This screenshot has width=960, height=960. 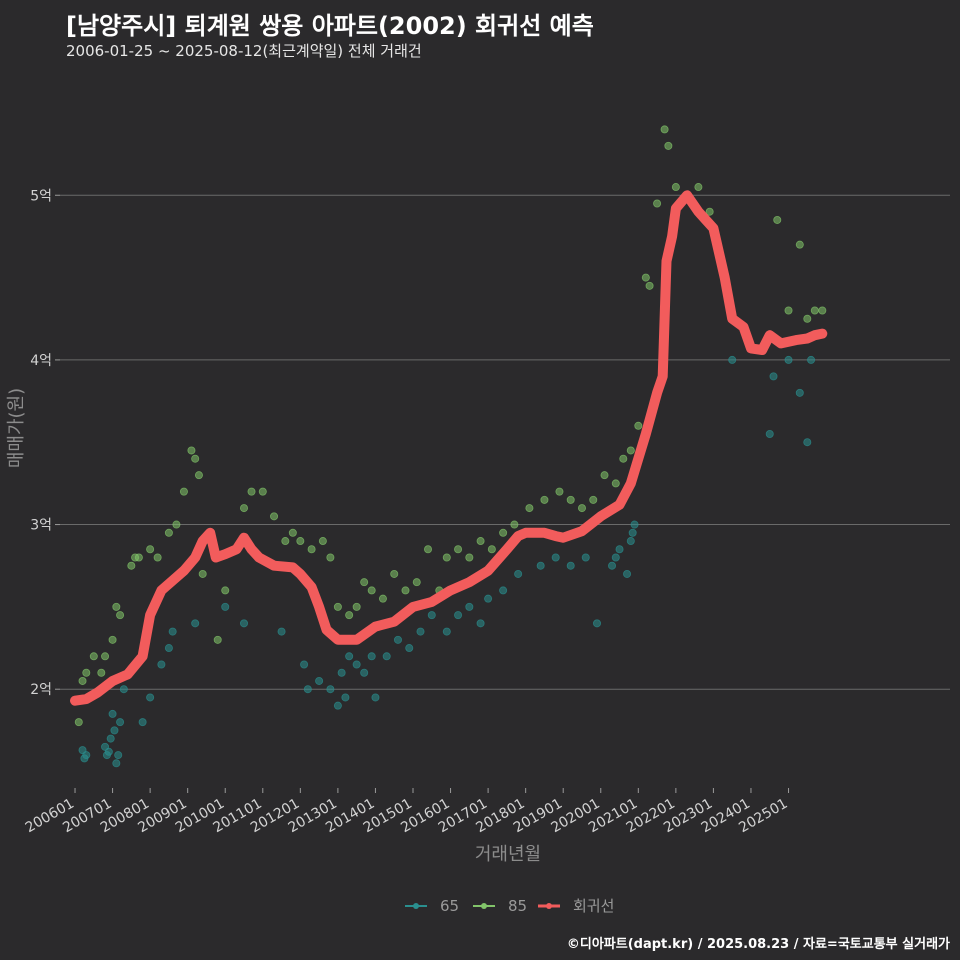 I want to click on legend-key-dot, so click(x=416, y=906).